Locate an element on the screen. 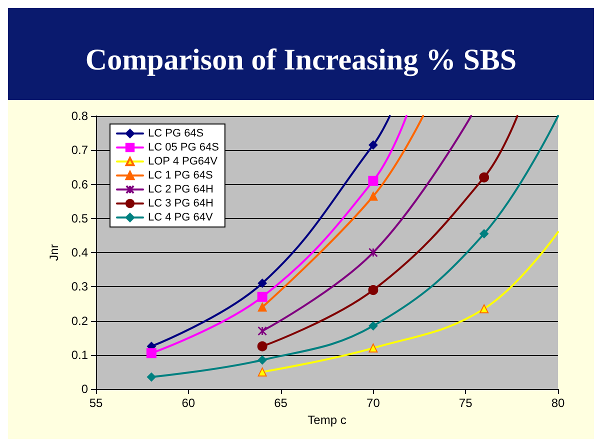 The image size is (602, 447). y-tick-label: 0.6 is located at coordinates (79, 184).